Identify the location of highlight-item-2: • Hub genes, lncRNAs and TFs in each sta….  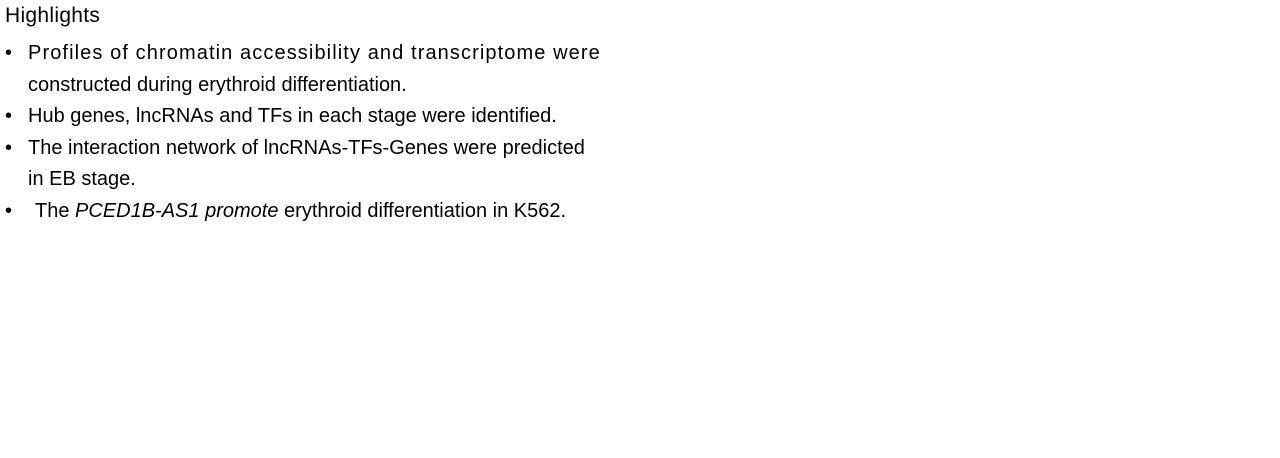
(330, 117).